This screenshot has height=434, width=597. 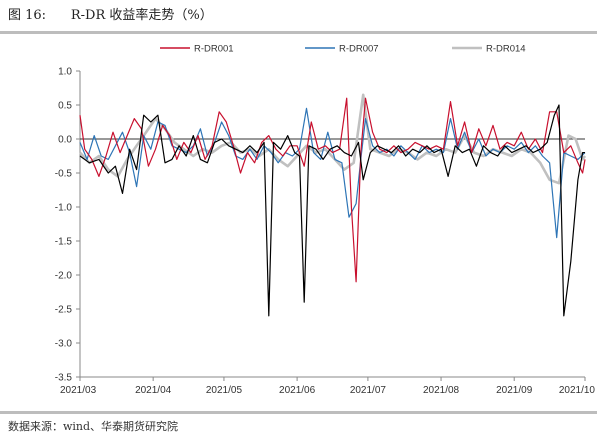 I want to click on y-tick-label: -1.0, so click(x=64, y=208).